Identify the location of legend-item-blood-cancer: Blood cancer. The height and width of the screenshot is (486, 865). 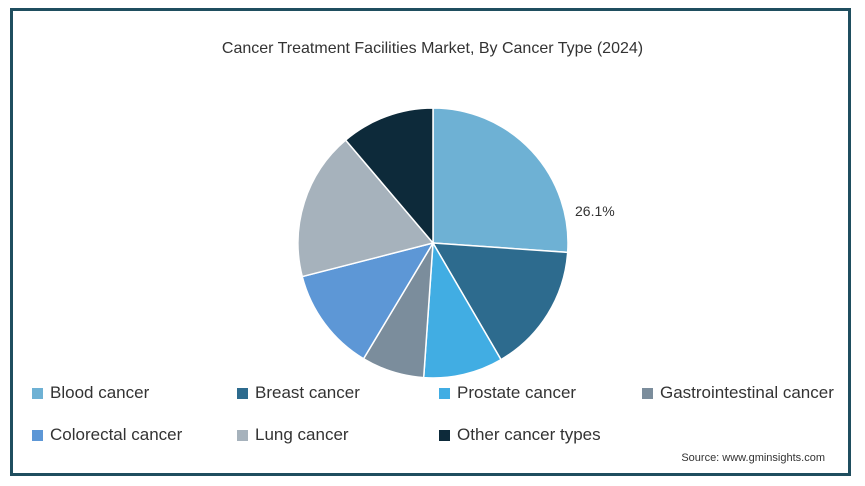
(90, 393).